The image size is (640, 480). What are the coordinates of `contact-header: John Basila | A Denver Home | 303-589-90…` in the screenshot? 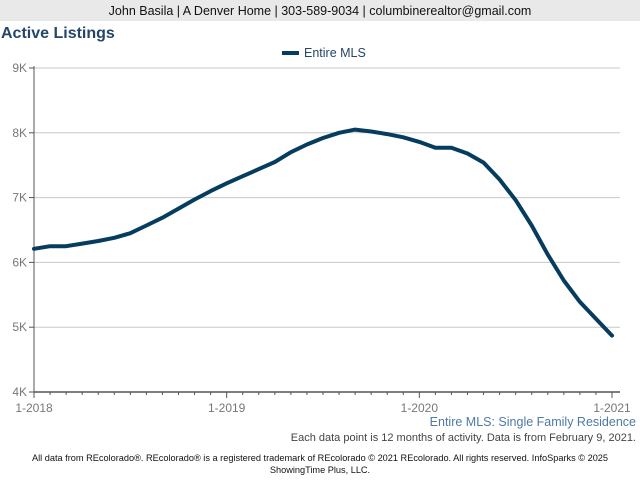 It's located at (320, 10).